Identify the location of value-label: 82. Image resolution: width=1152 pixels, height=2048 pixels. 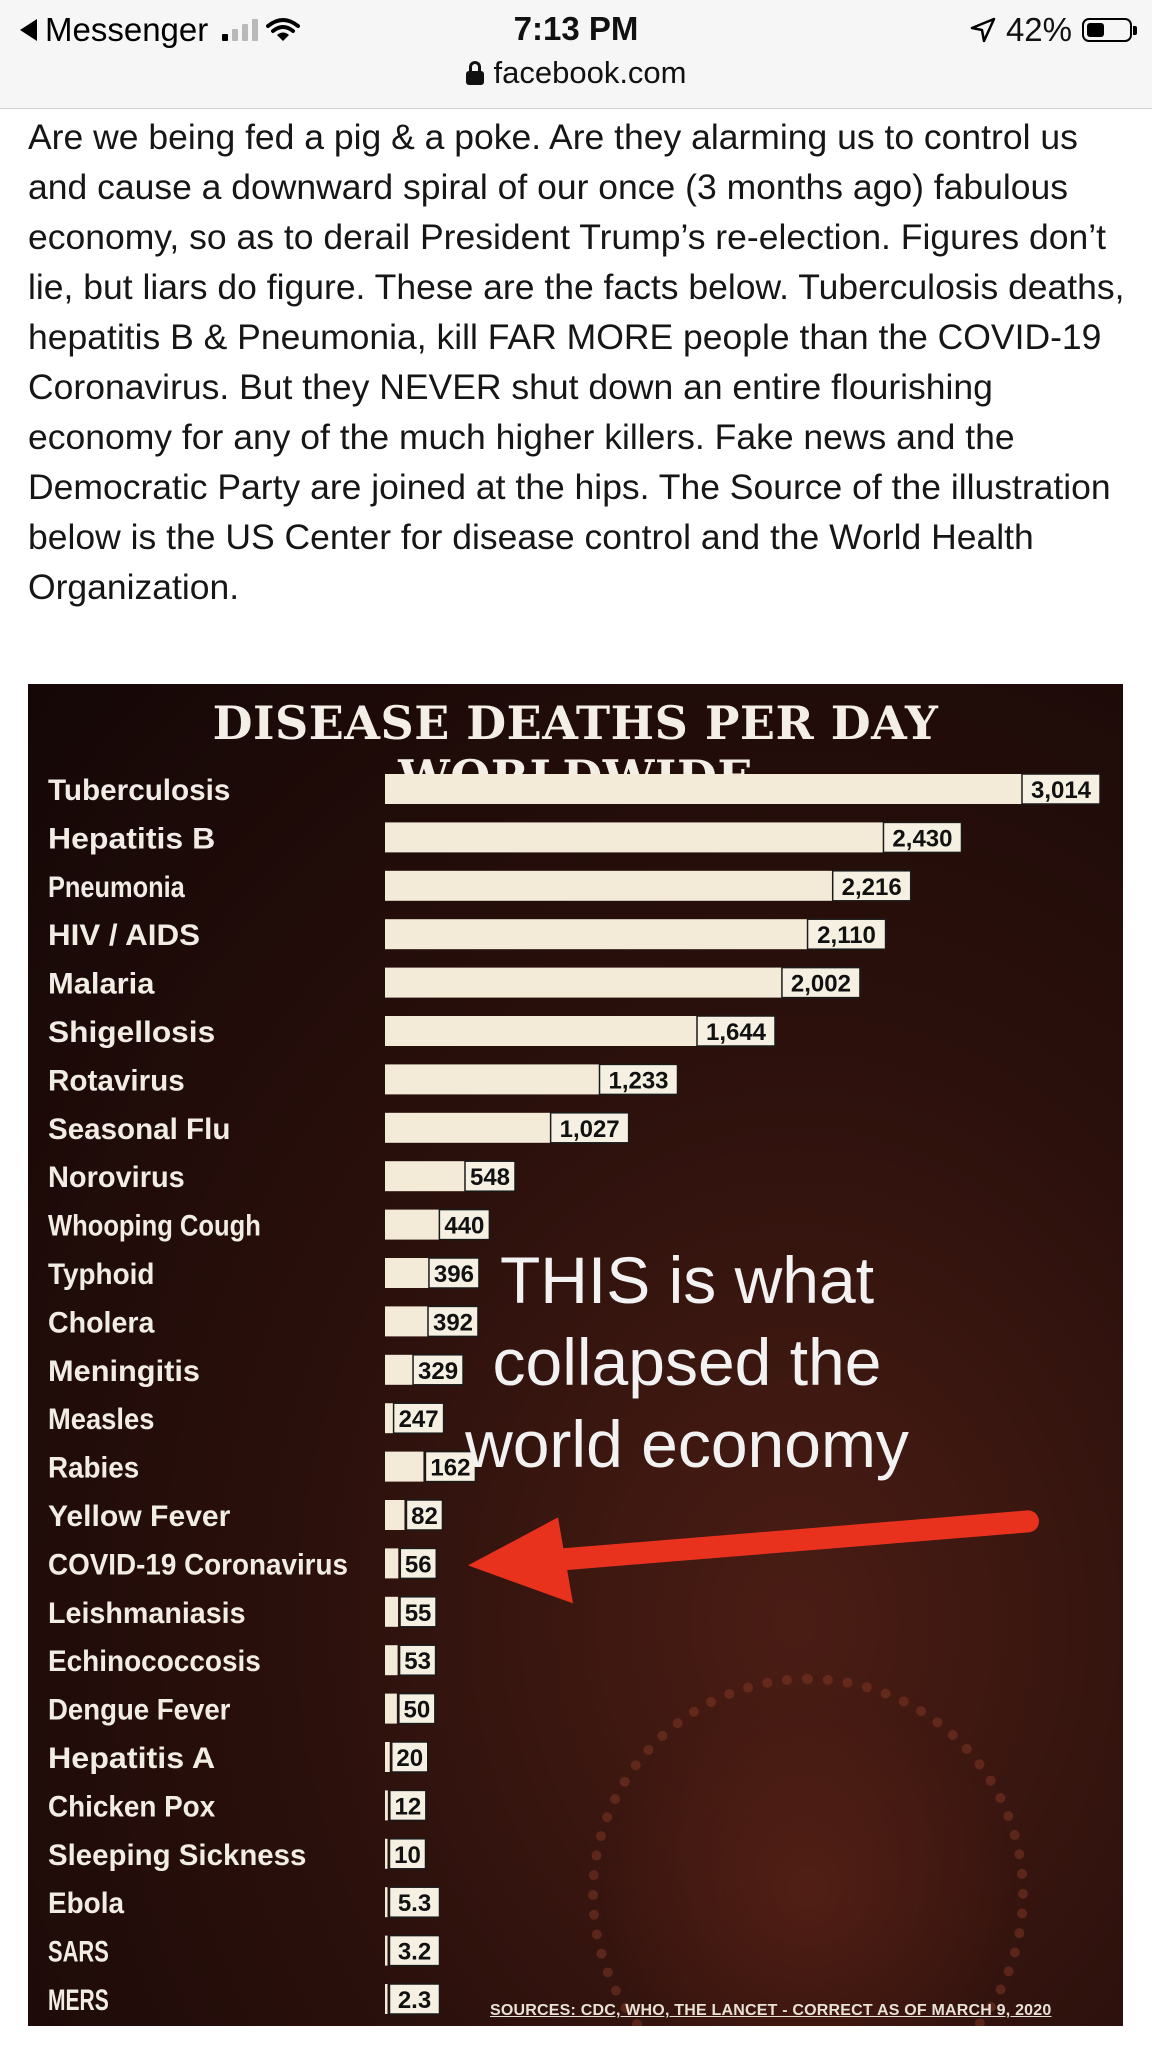
(424, 1516).